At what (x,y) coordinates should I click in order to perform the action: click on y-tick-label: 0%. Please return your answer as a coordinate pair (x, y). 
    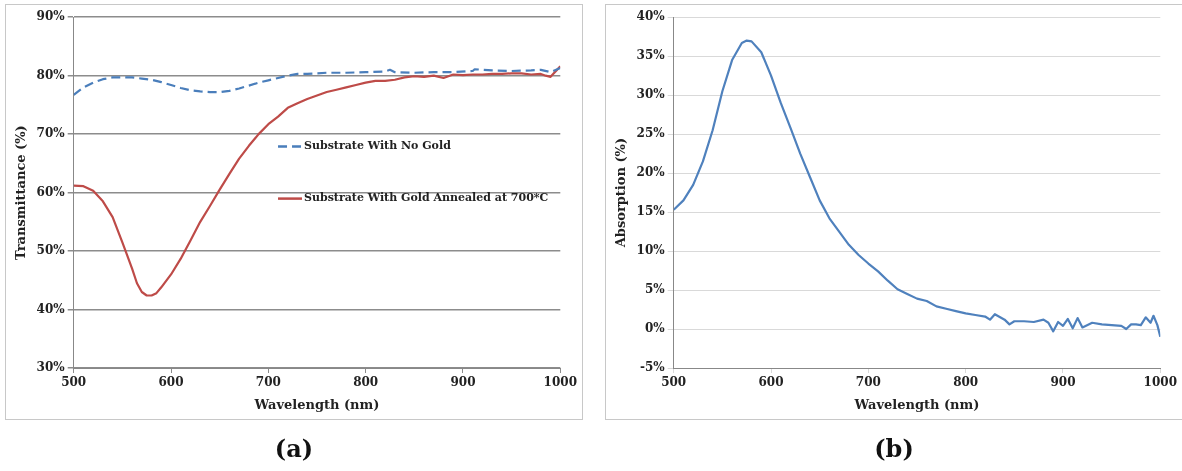
    Looking at the image, I should click on (655, 328).